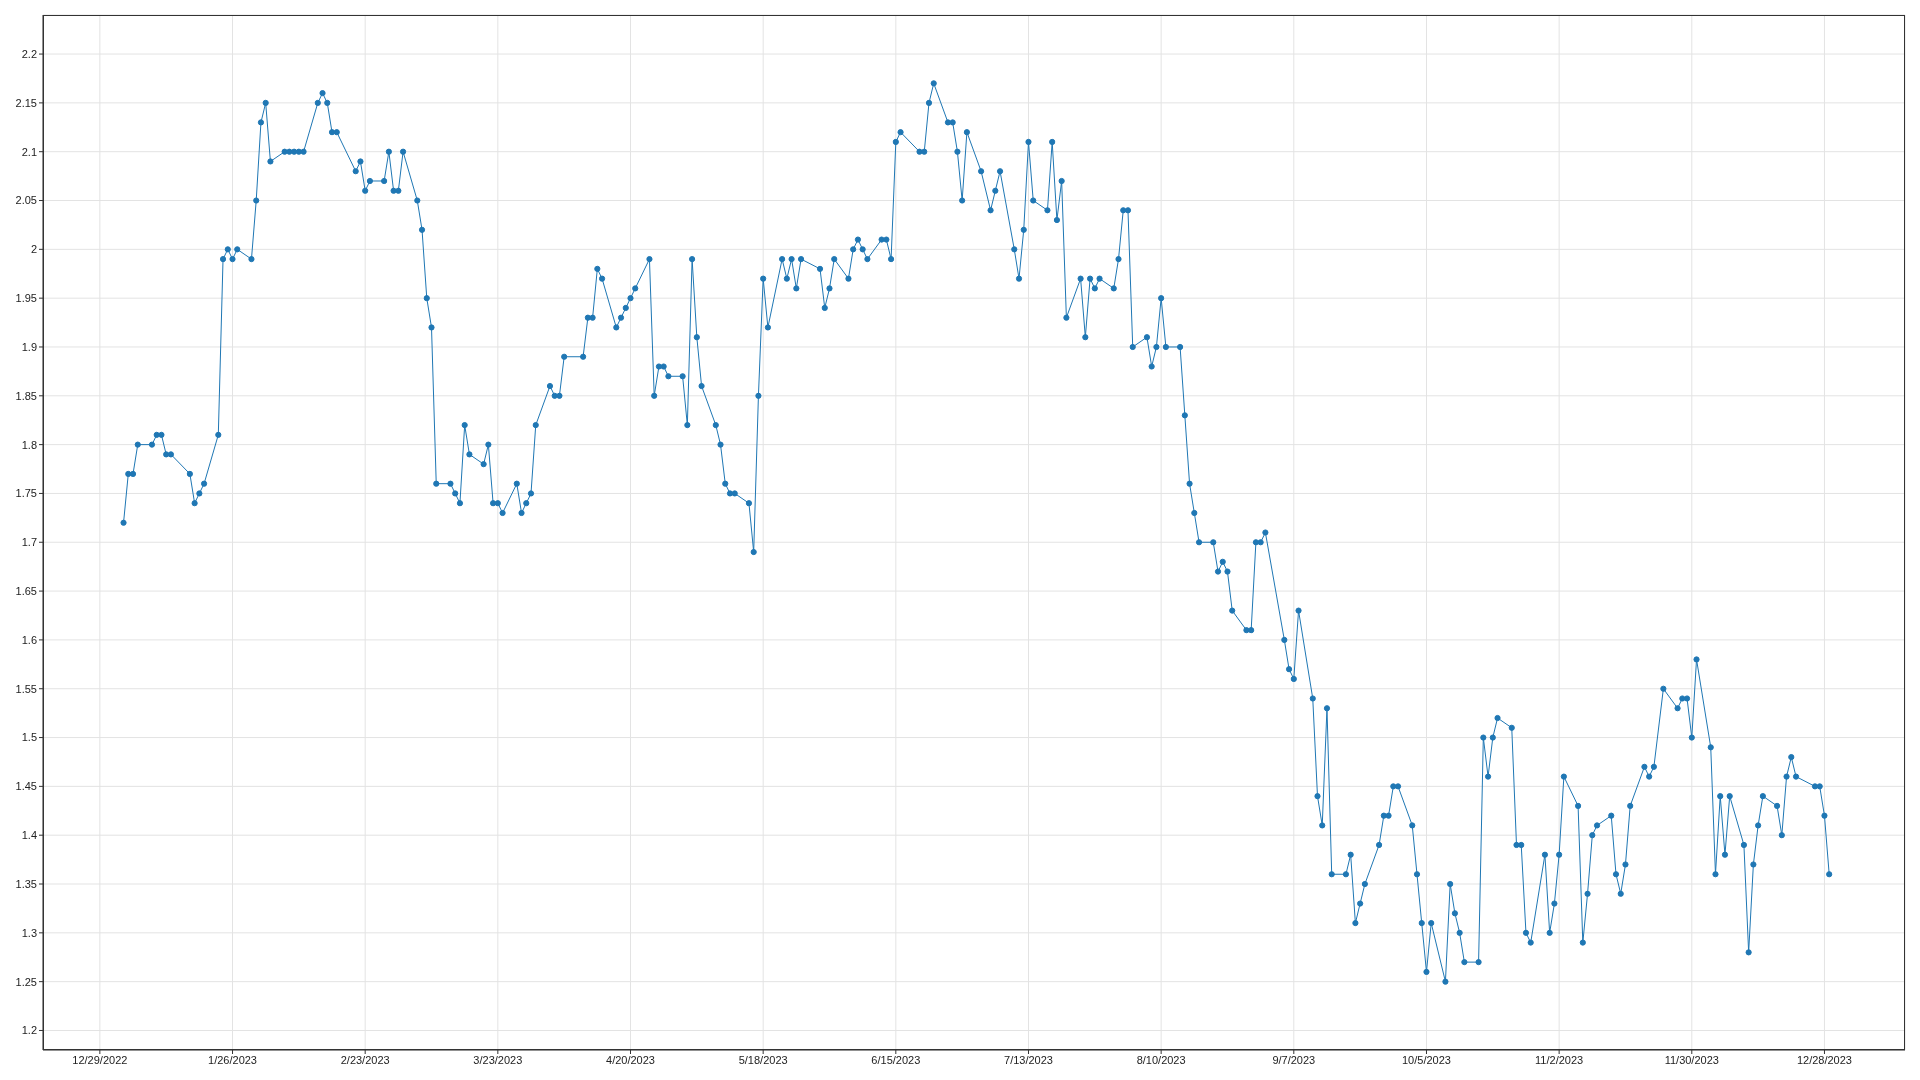 The image size is (1920, 1080). What do you see at coordinates (26, 200) in the screenshot?
I see `y-tick-label: 2.05` at bounding box center [26, 200].